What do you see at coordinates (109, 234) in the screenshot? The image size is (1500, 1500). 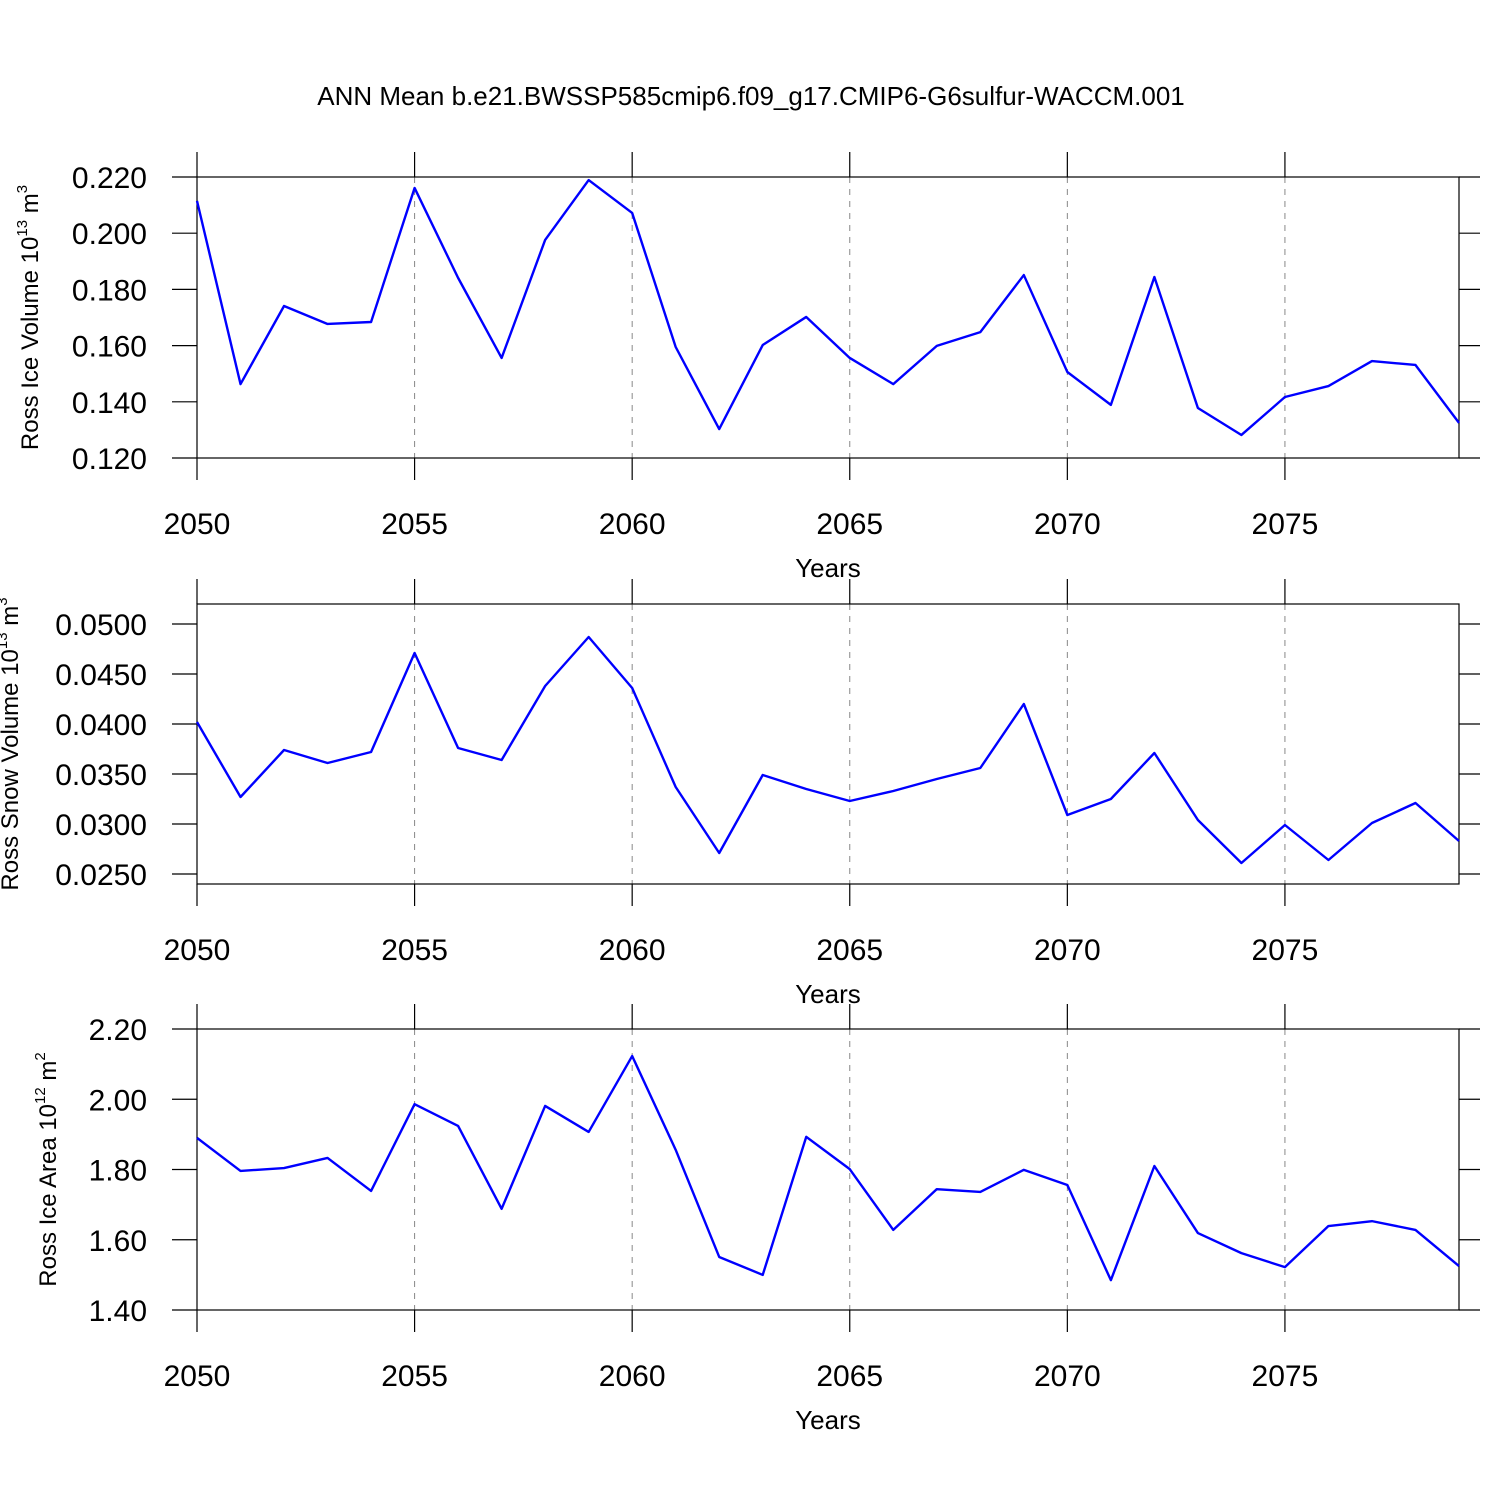 I see `y-tick-label: 0.200` at bounding box center [109, 234].